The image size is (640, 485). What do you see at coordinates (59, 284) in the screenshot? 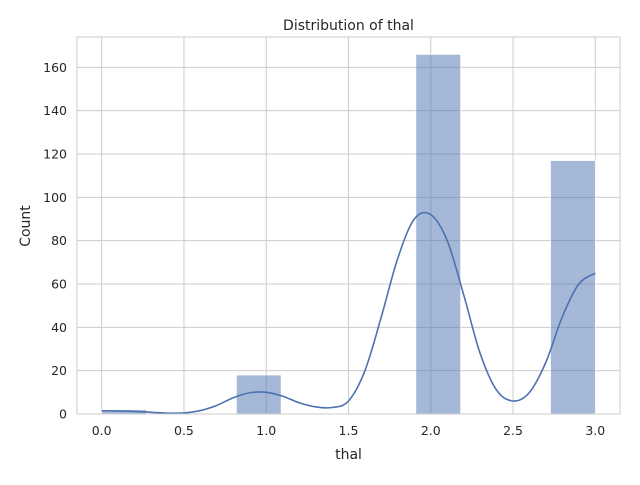
I see `y-tick-label: 60` at bounding box center [59, 284].